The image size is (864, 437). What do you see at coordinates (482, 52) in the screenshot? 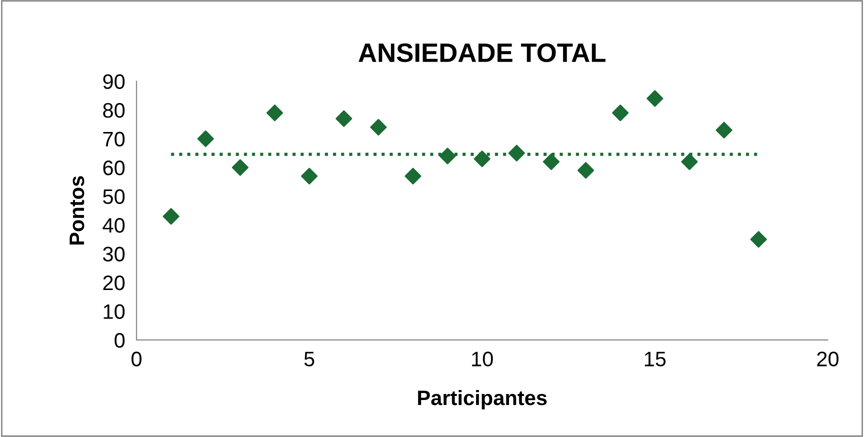
I see `chart-title: ANSIEDADE TOTAL` at bounding box center [482, 52].